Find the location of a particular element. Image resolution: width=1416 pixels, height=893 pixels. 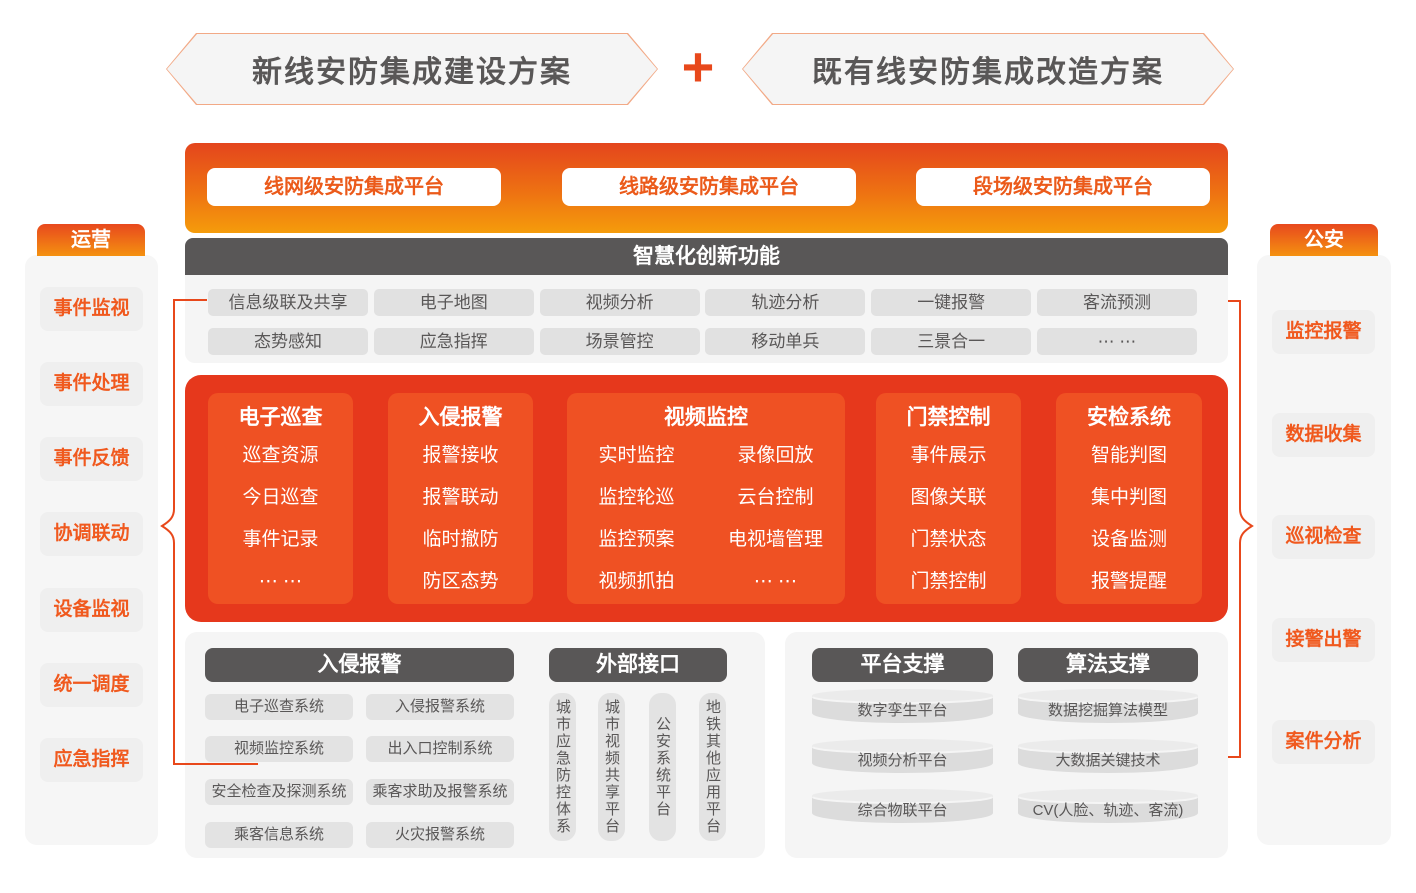

core-item: 巡查资源 is located at coordinates (280, 455).